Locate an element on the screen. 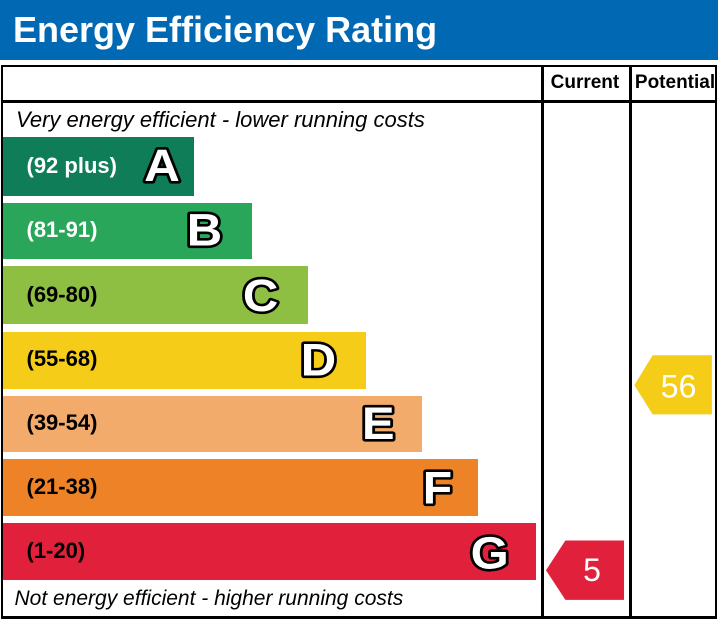 The image size is (718, 619). svg-text: 56 is located at coordinates (679, 386).